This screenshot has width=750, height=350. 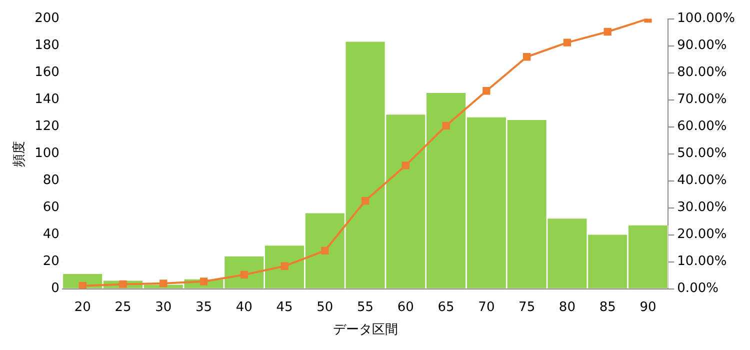 What do you see at coordinates (706, 18) in the screenshot?
I see `y2-tick-label: 100.00%` at bounding box center [706, 18].